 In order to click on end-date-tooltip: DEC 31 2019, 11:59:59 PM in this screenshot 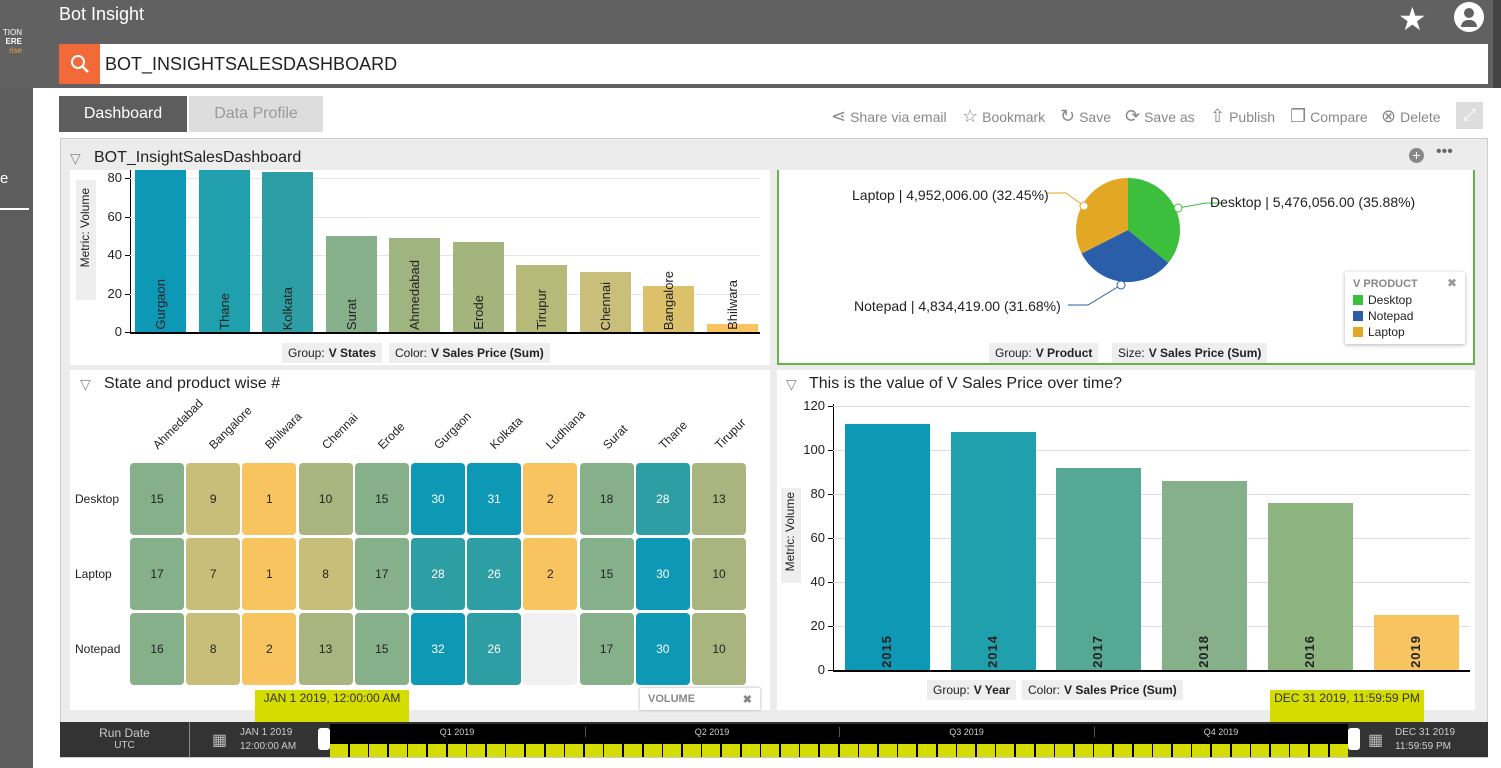, I will do `click(1347, 706)`.